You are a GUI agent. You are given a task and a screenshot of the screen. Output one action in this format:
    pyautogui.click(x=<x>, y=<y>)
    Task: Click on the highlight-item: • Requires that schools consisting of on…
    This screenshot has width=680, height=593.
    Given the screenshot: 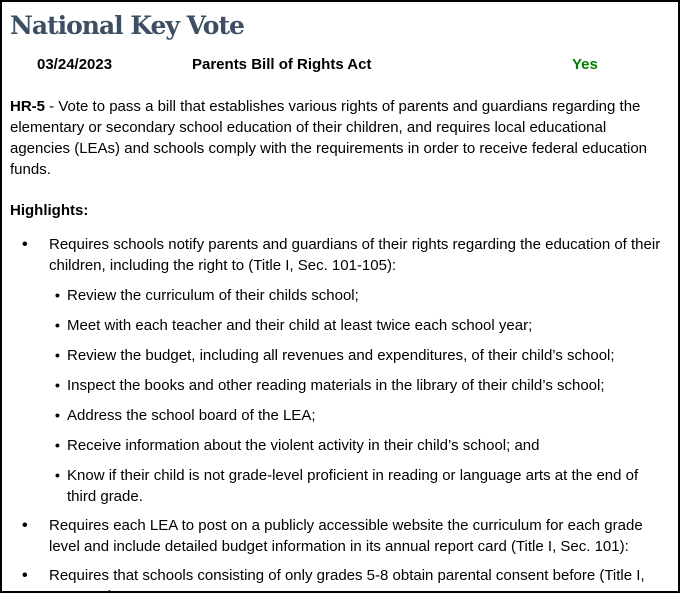 What is the action you would take?
    pyautogui.click(x=334, y=578)
    